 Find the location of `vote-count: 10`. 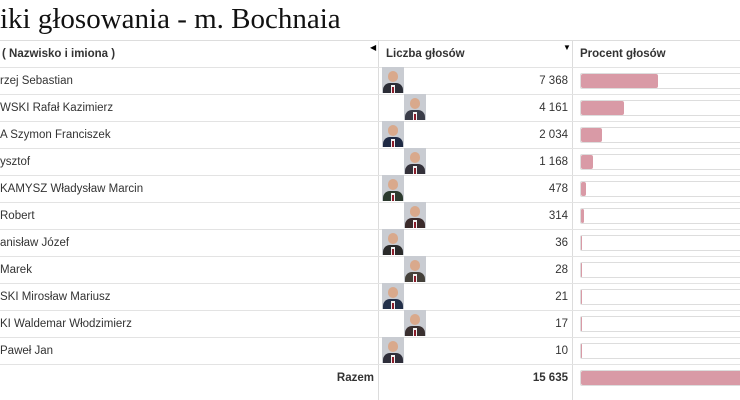

vote-count: 10 is located at coordinates (561, 351).